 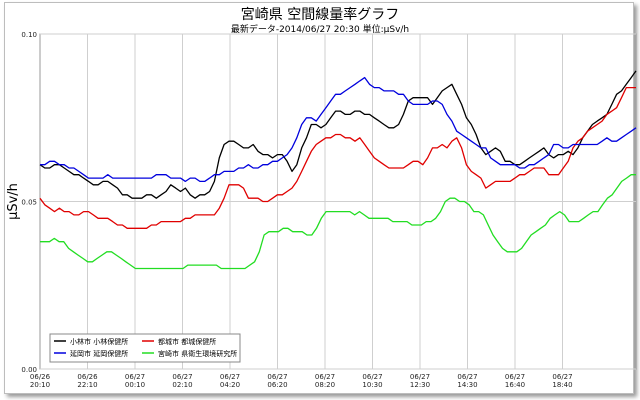 What do you see at coordinates (99, 353) in the screenshot?
I see `legend-entry: 延岡市 延岡保健所` at bounding box center [99, 353].